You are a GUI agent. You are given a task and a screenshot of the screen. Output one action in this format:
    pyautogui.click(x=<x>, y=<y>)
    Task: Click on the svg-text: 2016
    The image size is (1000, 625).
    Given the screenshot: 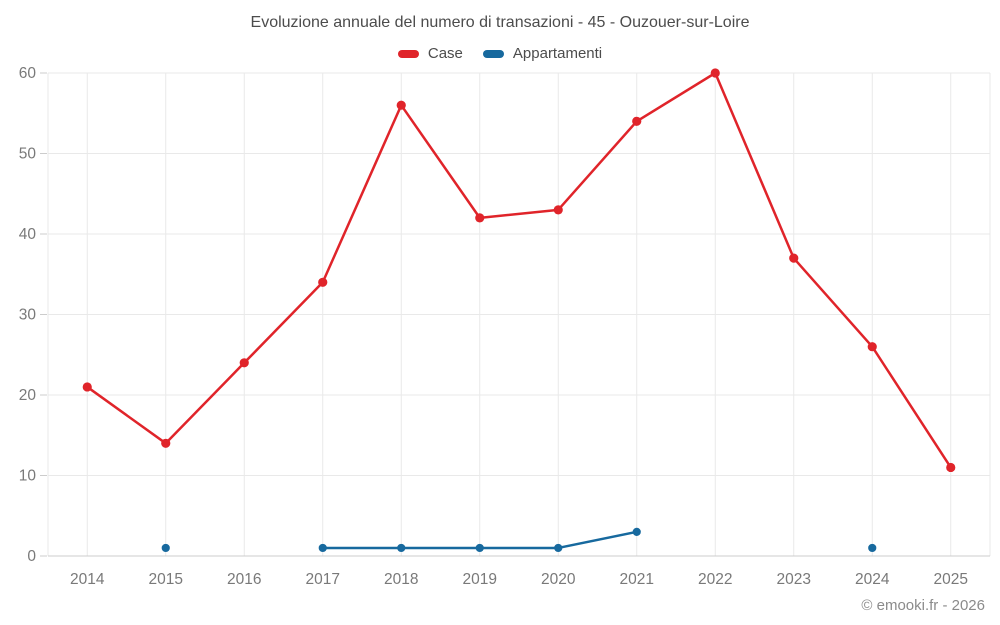 What is the action you would take?
    pyautogui.click(x=244, y=579)
    